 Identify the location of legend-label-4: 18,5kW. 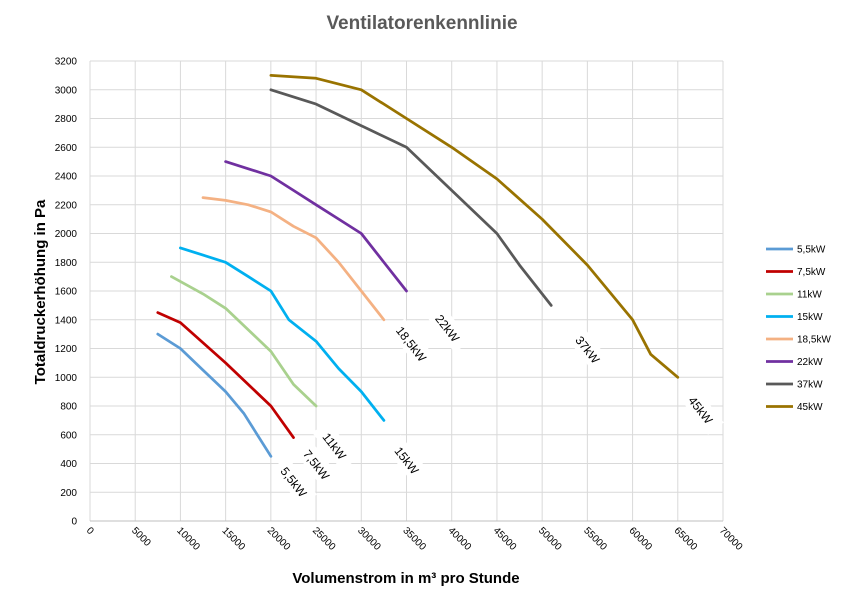
(814, 340).